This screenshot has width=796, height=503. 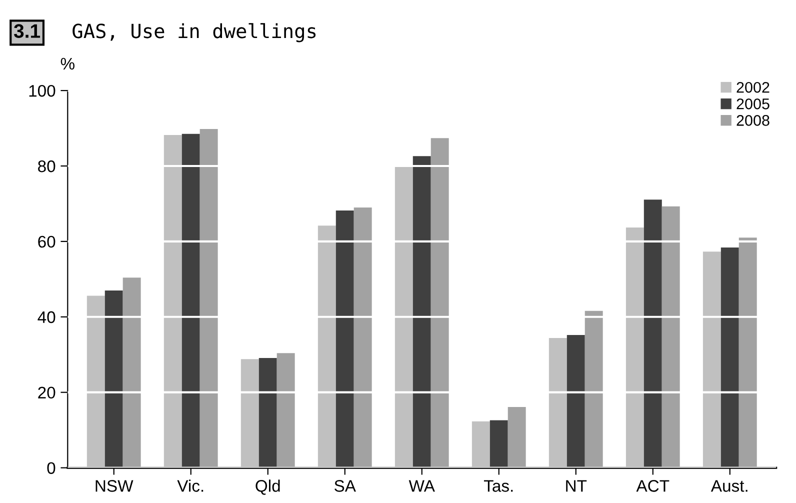 I want to click on text: 3.1, so click(x=27, y=31).